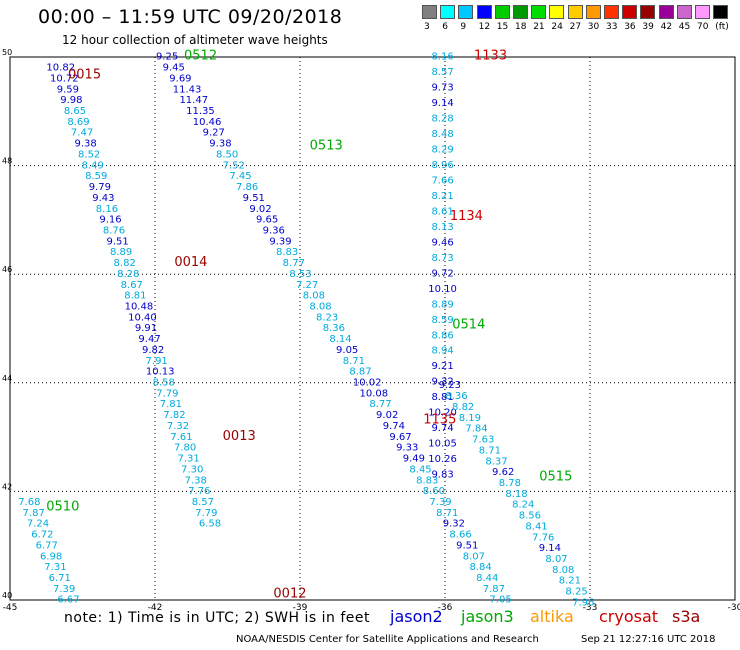  I want to click on wave-height-value: 9.02, so click(260, 209).